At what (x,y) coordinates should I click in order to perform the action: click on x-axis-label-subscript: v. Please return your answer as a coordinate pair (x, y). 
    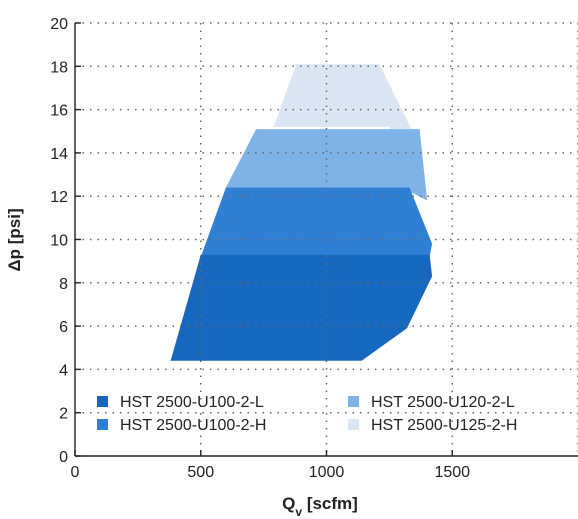
    Looking at the image, I should click on (298, 512).